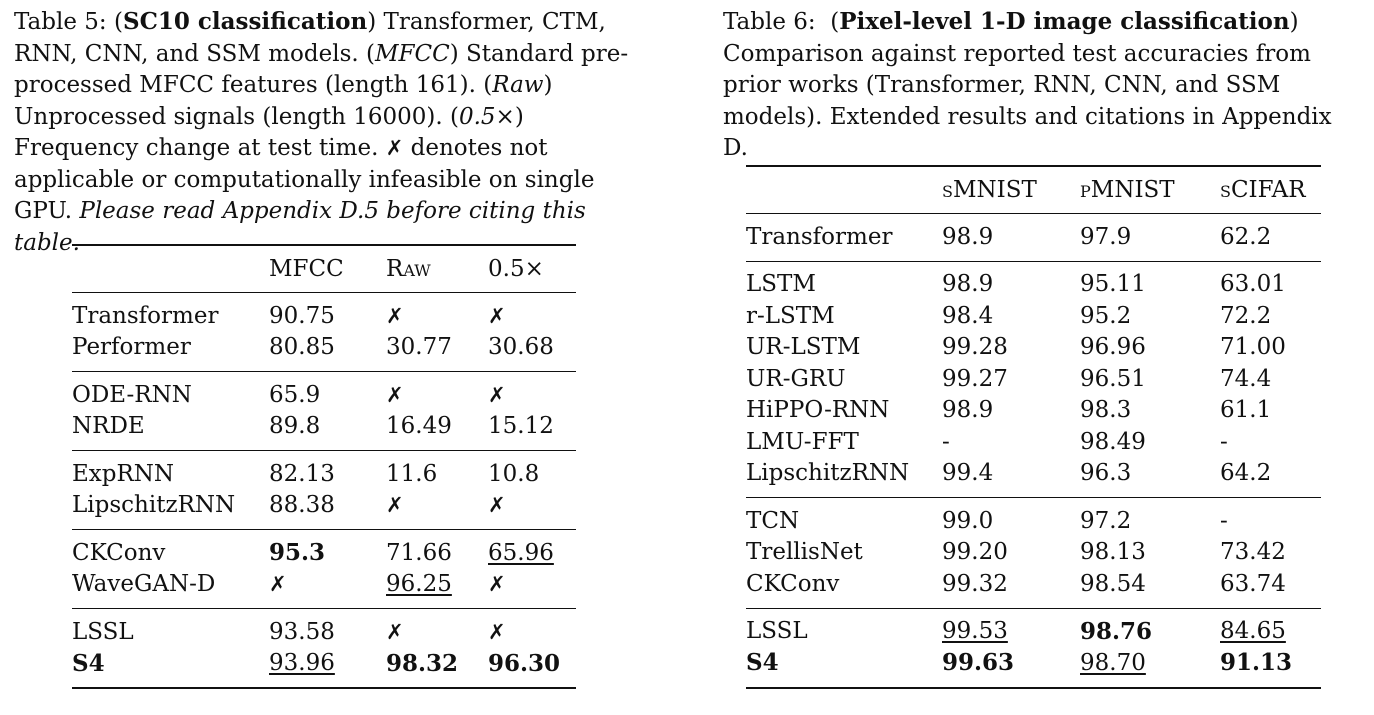  Describe the element at coordinates (975, 347) in the screenshot. I see `value-cell: 99.28` at that location.